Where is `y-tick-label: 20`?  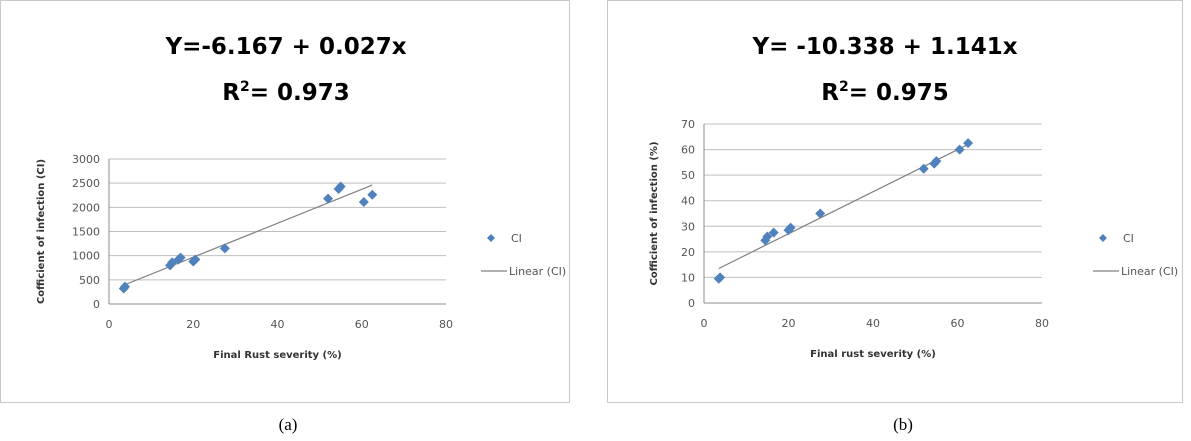 y-tick-label: 20 is located at coordinates (688, 252).